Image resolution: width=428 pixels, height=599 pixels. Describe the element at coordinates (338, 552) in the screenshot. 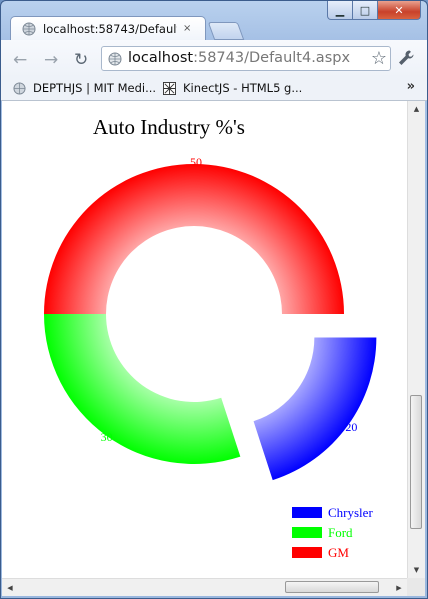

I see `legend-label-gm: GM` at that location.